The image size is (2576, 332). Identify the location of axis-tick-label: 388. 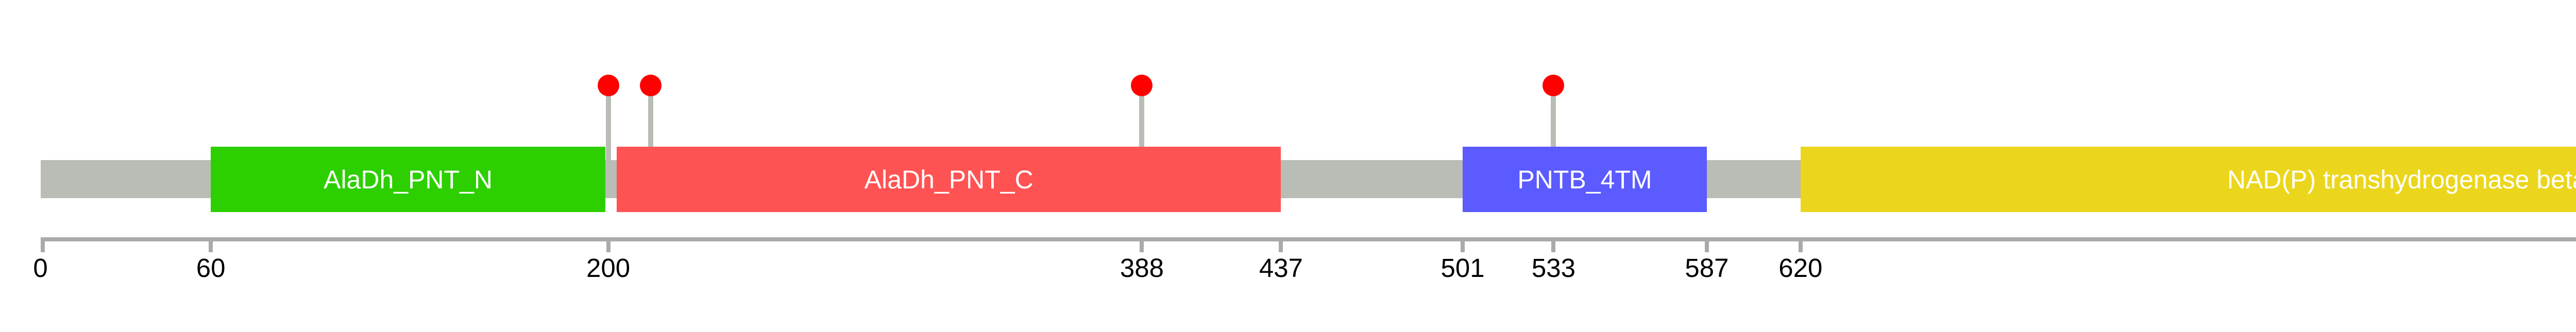
(1142, 268).